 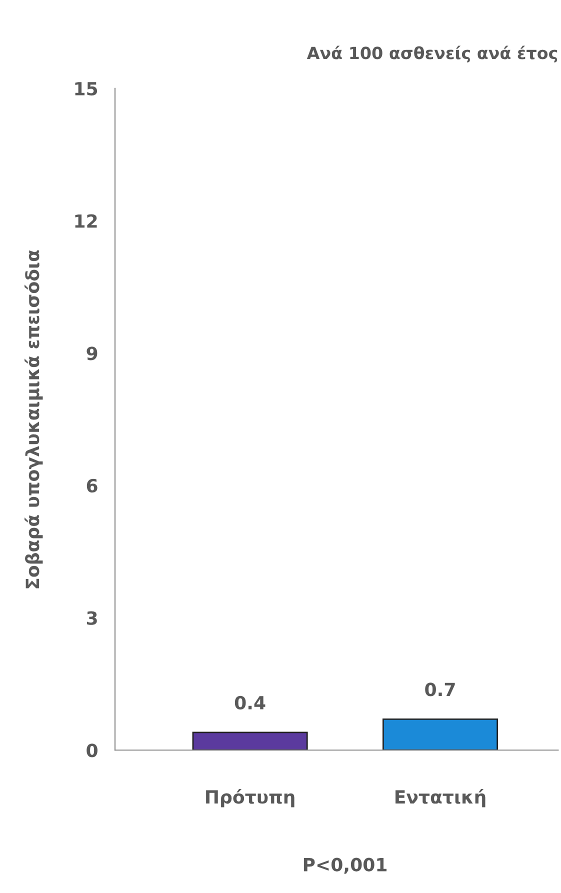 What do you see at coordinates (86, 221) in the screenshot?
I see `y-tick-label: 12` at bounding box center [86, 221].